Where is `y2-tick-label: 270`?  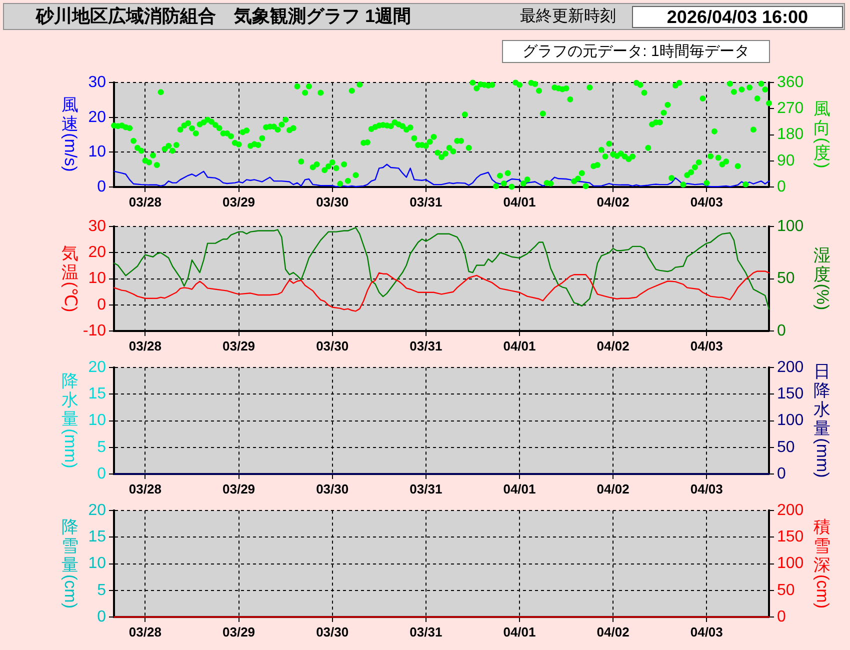
y2-tick-label: 270 is located at coordinates (790, 109).